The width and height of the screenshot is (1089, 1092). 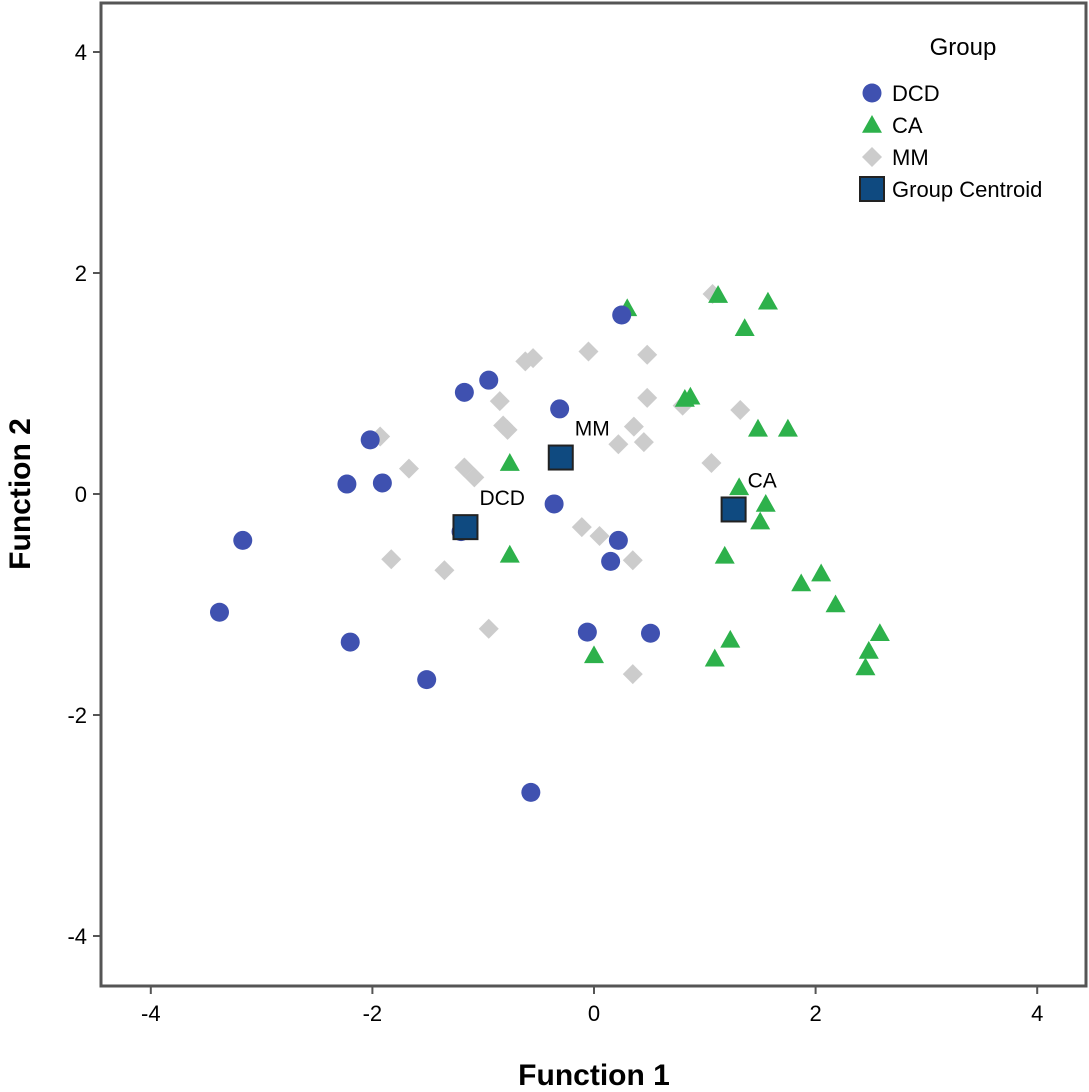 What do you see at coordinates (373, 1013) in the screenshot?
I see `x-tick-label: -2` at bounding box center [373, 1013].